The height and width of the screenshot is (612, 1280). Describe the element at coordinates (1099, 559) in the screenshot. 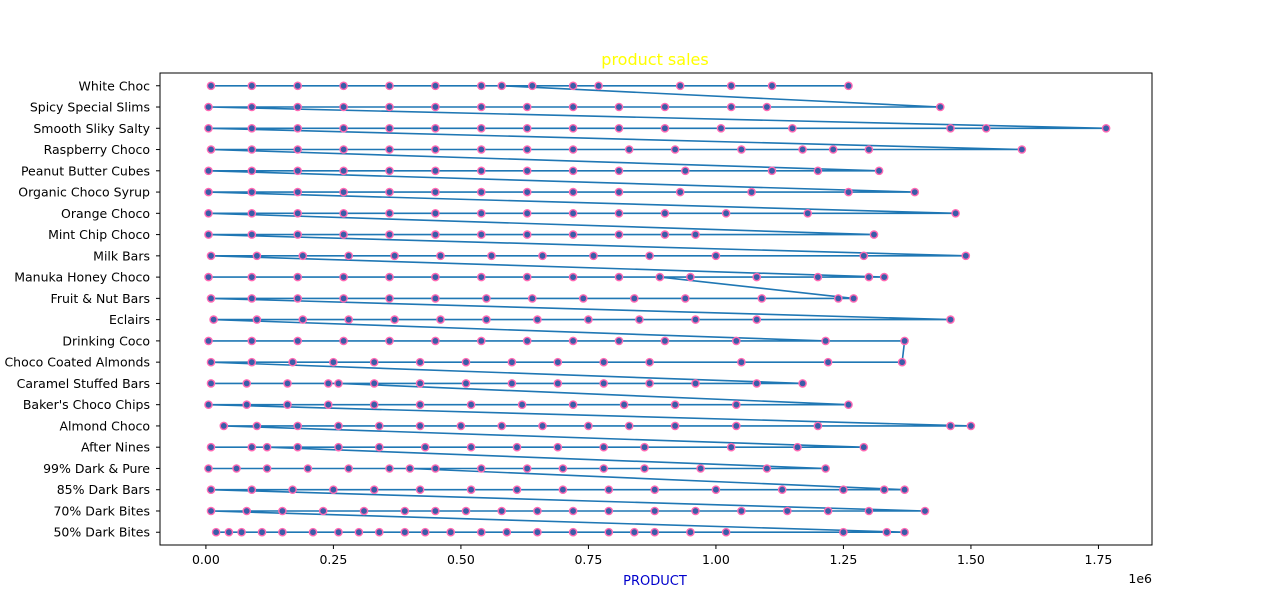

I see `x-tick-label: 1.75` at that location.